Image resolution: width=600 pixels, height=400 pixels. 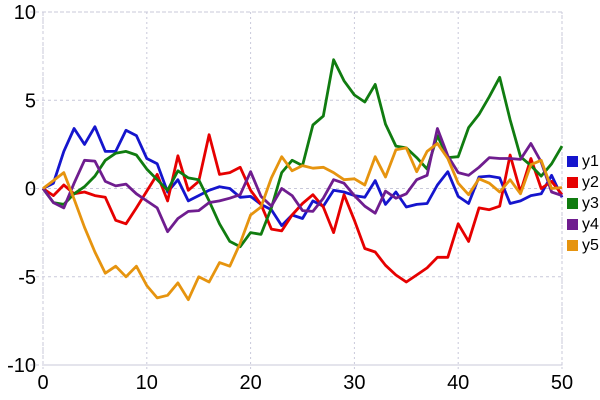 I want to click on y-tick-label: -5, so click(x=27, y=278).